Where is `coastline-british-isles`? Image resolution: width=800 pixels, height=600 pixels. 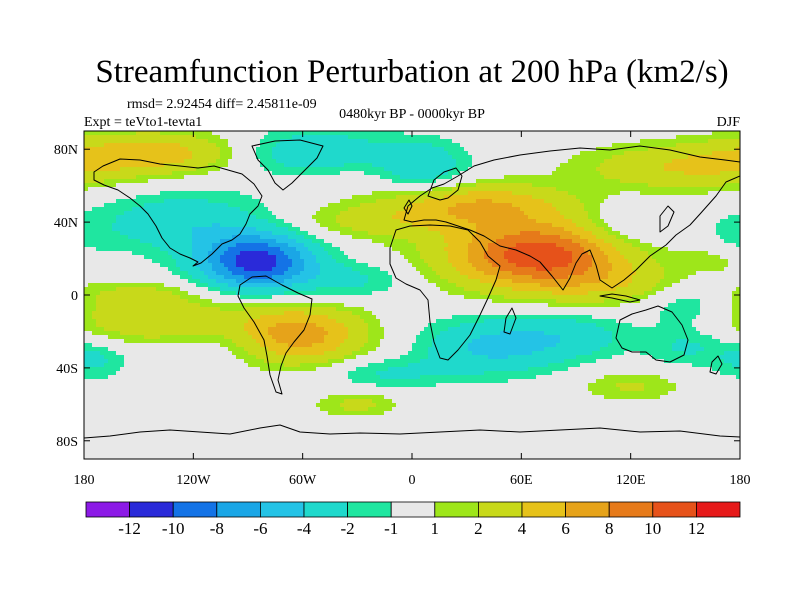 coastline-british-isles is located at coordinates (408, 207).